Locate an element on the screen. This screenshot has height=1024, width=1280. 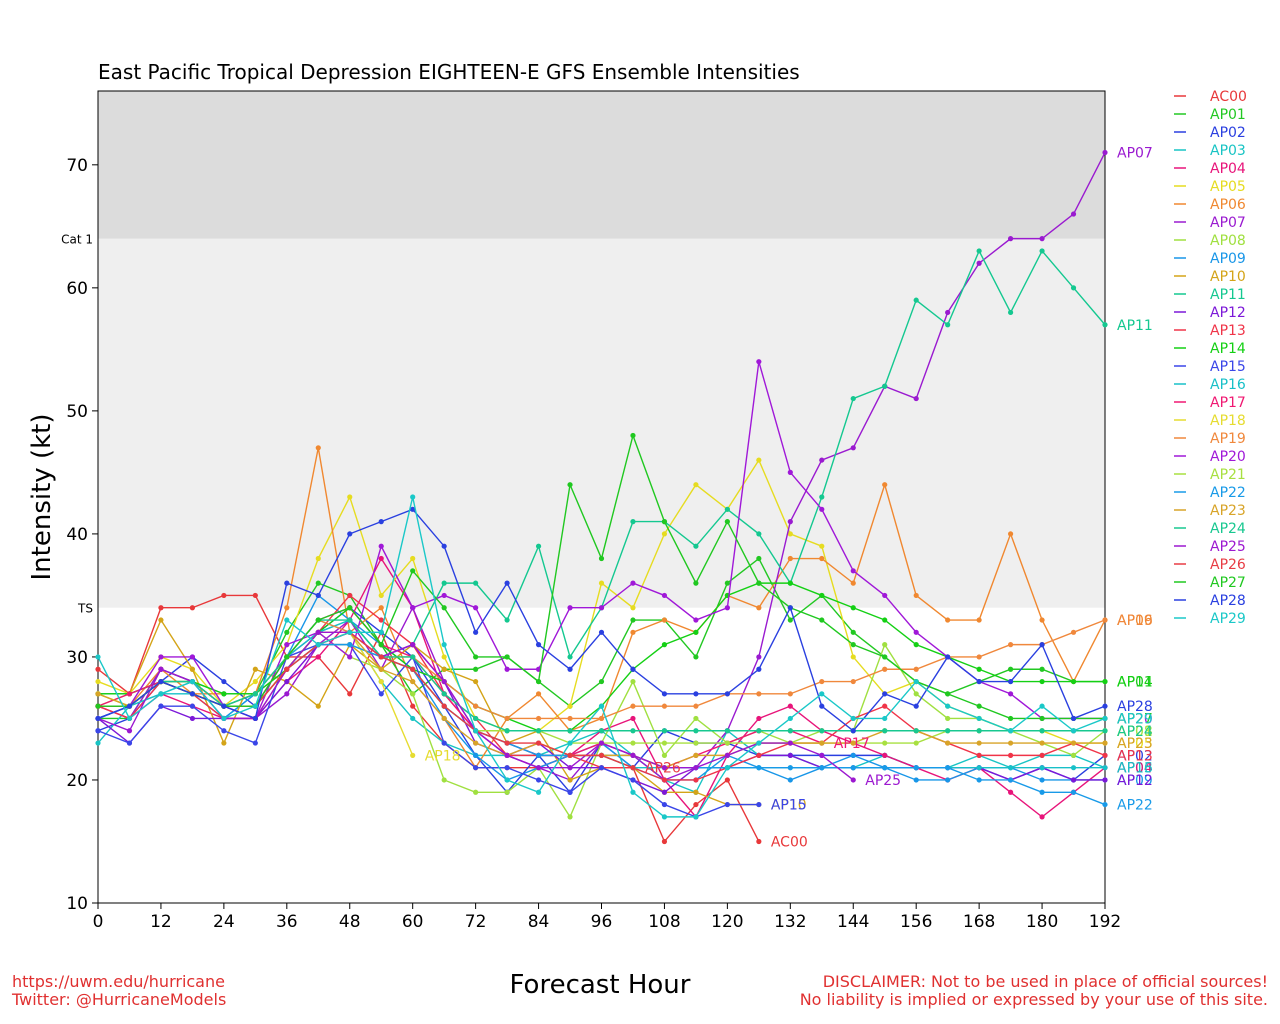
end-label: AP18 is located at coordinates (443, 756).